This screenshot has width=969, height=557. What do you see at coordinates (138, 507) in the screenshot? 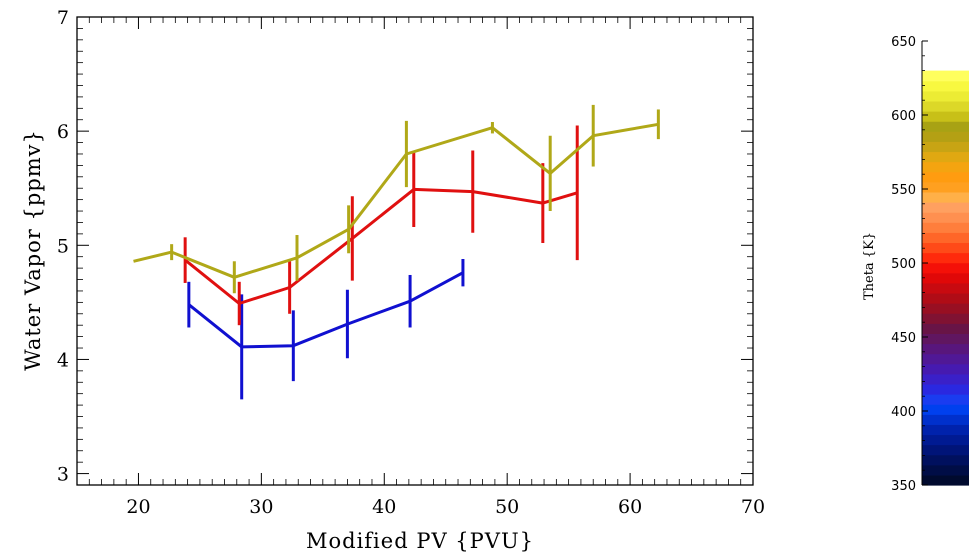
I see `x-tick-label: 20` at bounding box center [138, 507].